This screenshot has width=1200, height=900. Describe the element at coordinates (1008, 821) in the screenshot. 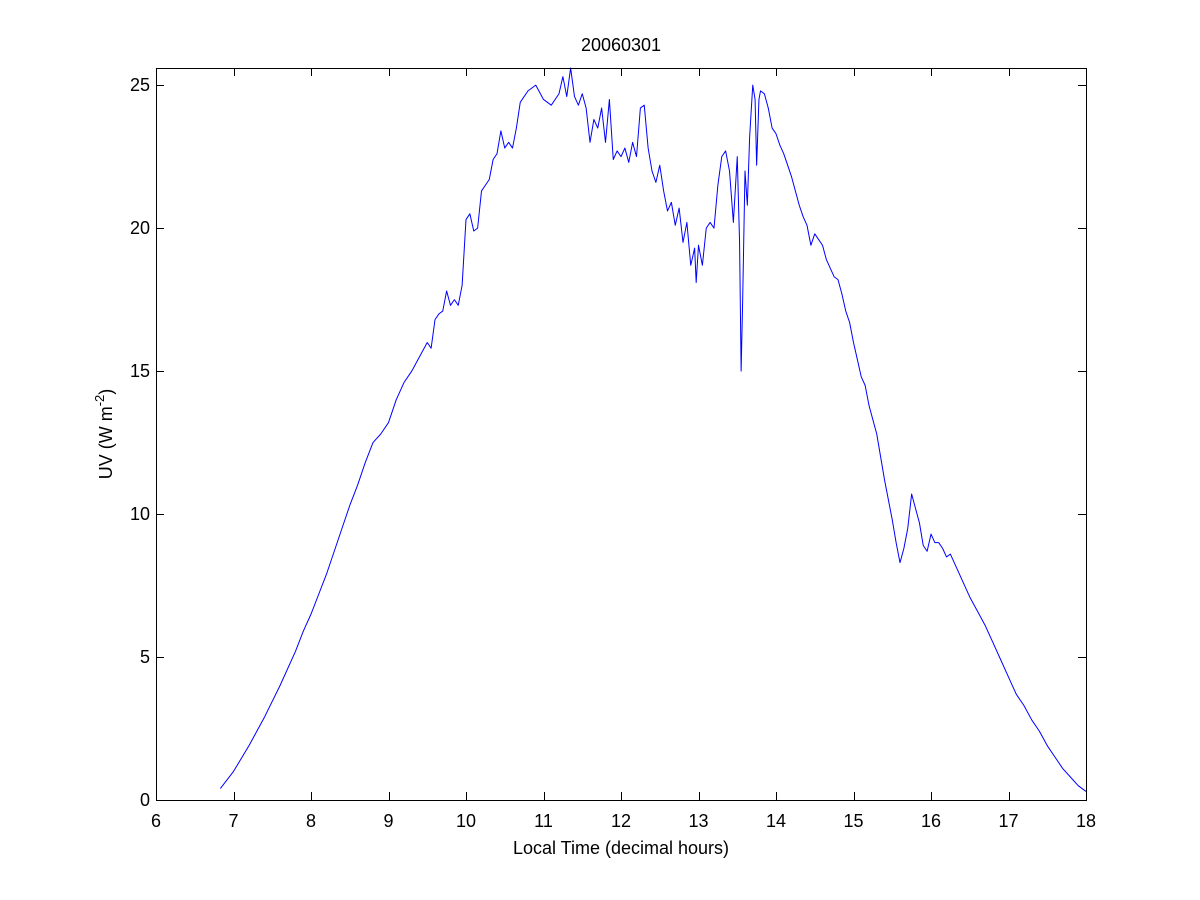

I see `x-tick-label: 17` at that location.